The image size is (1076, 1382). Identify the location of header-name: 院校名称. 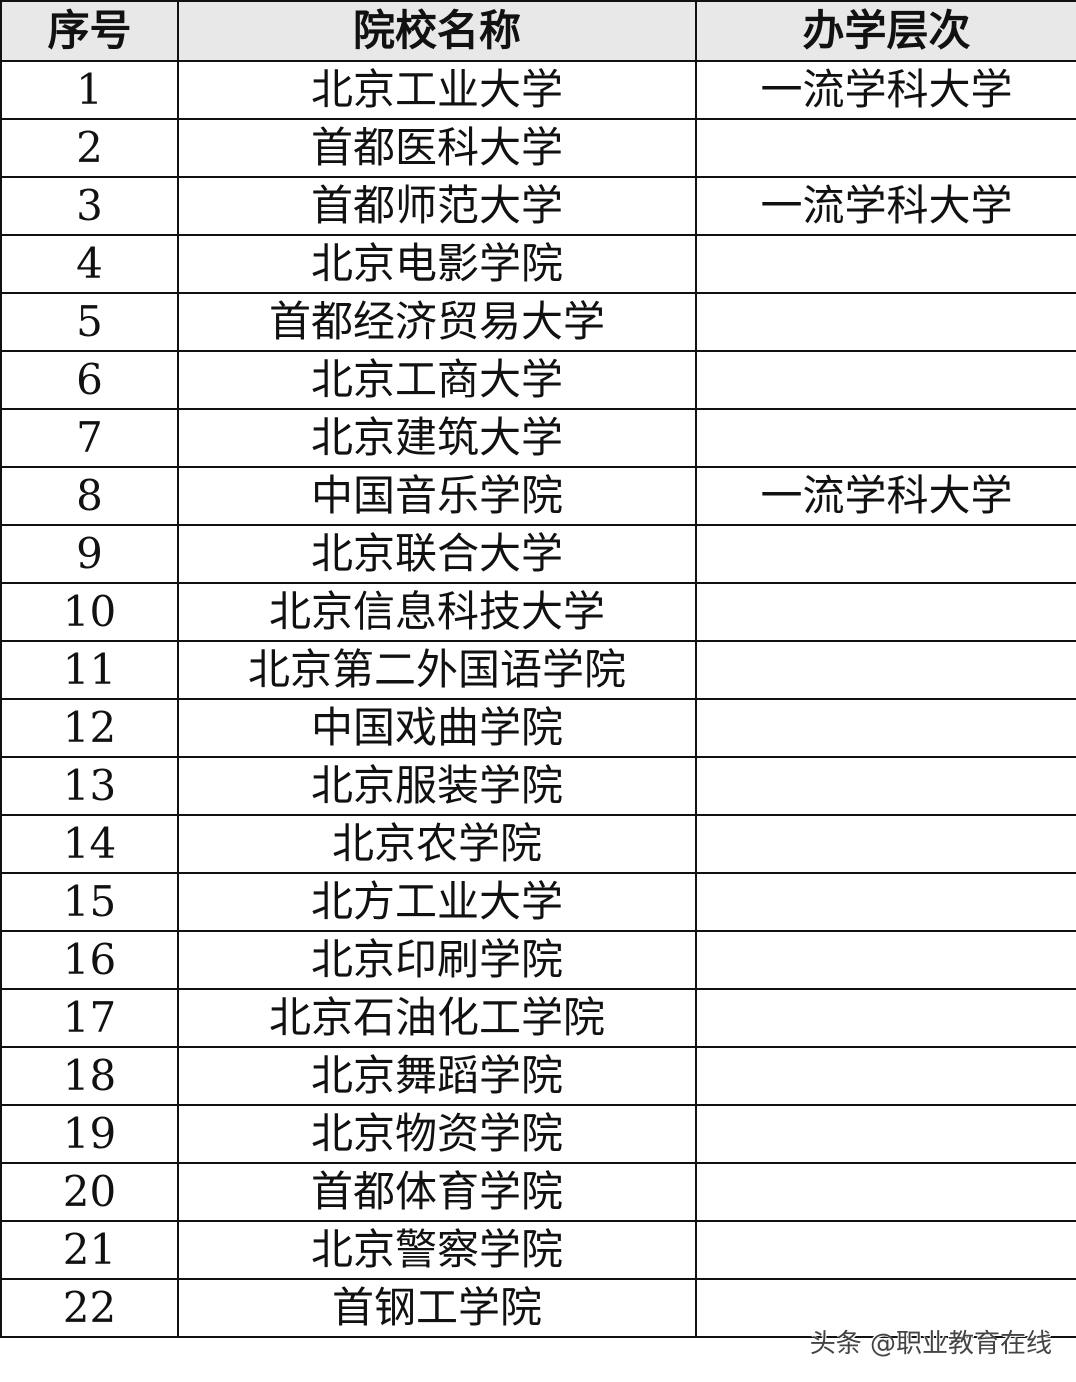
(437, 31).